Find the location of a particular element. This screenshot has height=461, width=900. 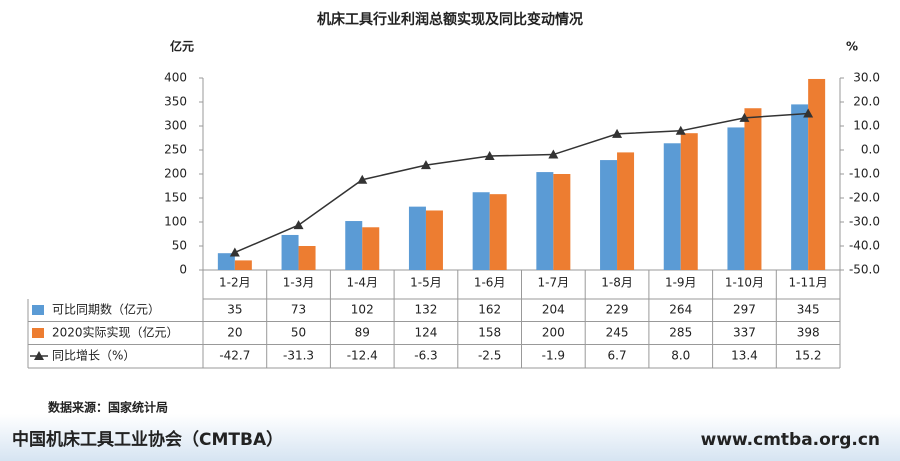

y2-tick-label: -20.0 is located at coordinates (864, 198).